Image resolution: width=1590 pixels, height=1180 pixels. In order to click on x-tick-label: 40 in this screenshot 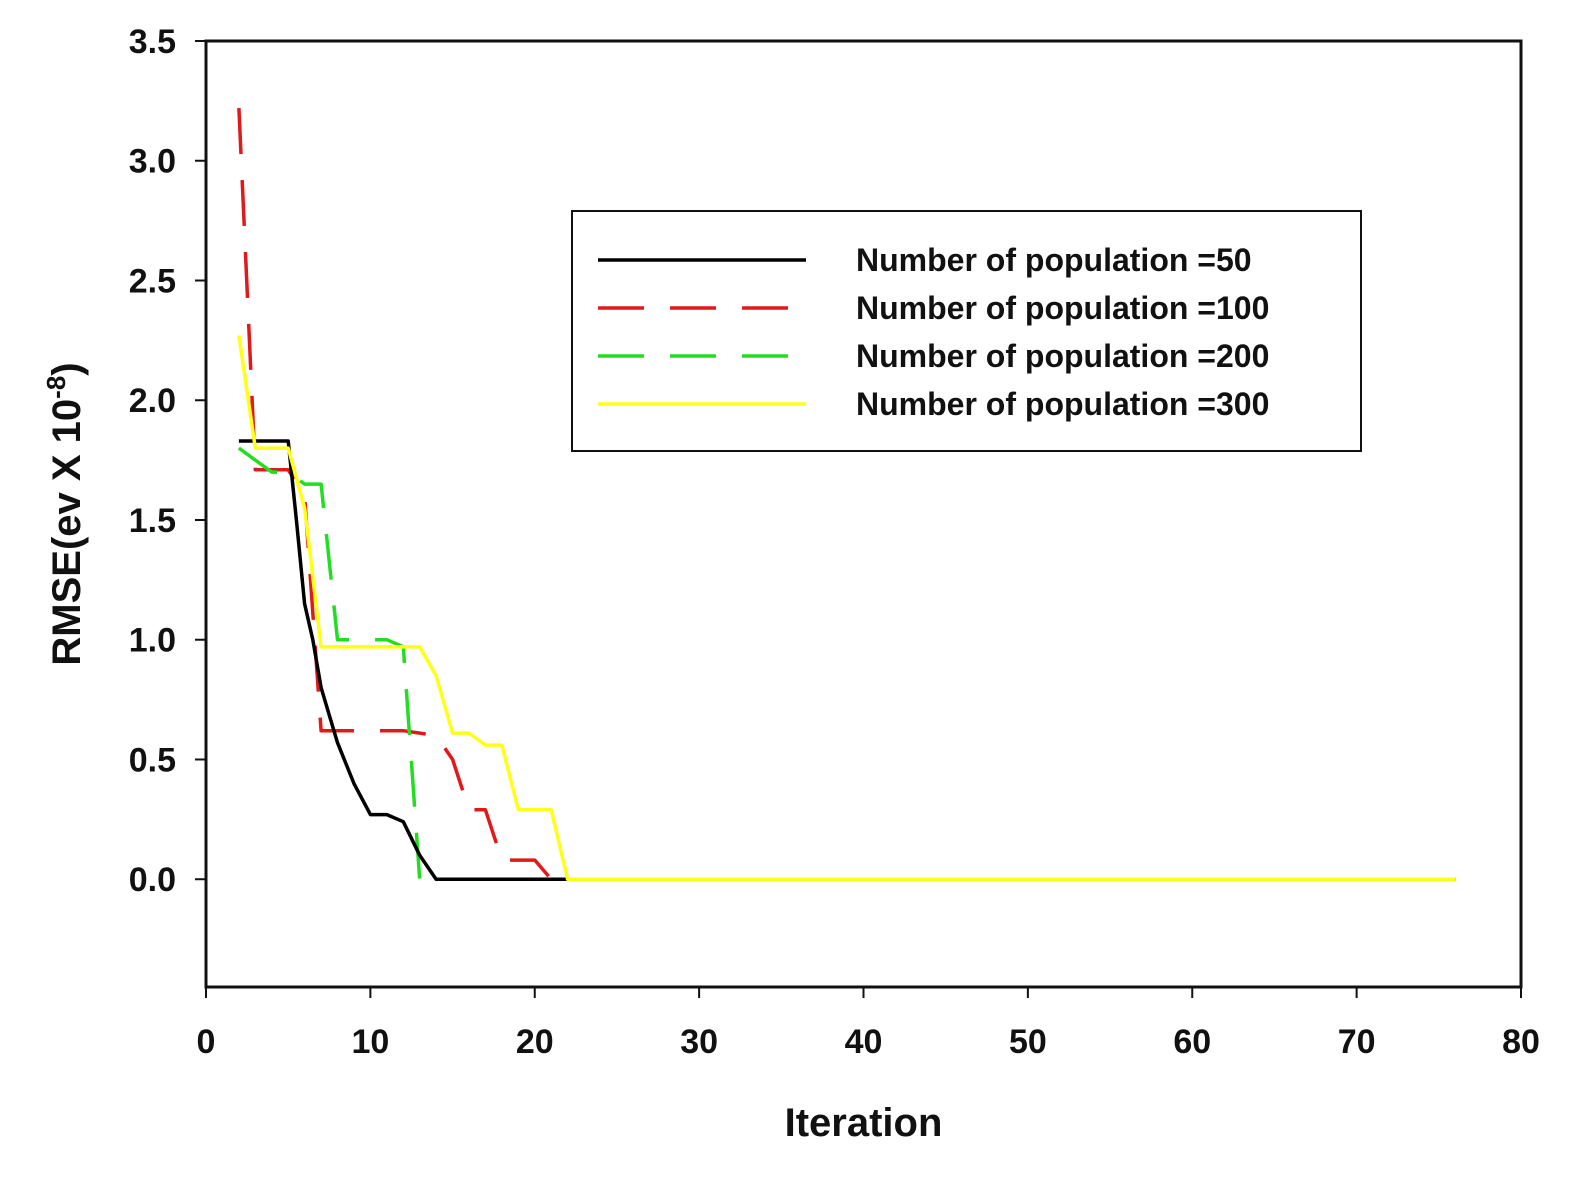, I will do `click(864, 1042)`.